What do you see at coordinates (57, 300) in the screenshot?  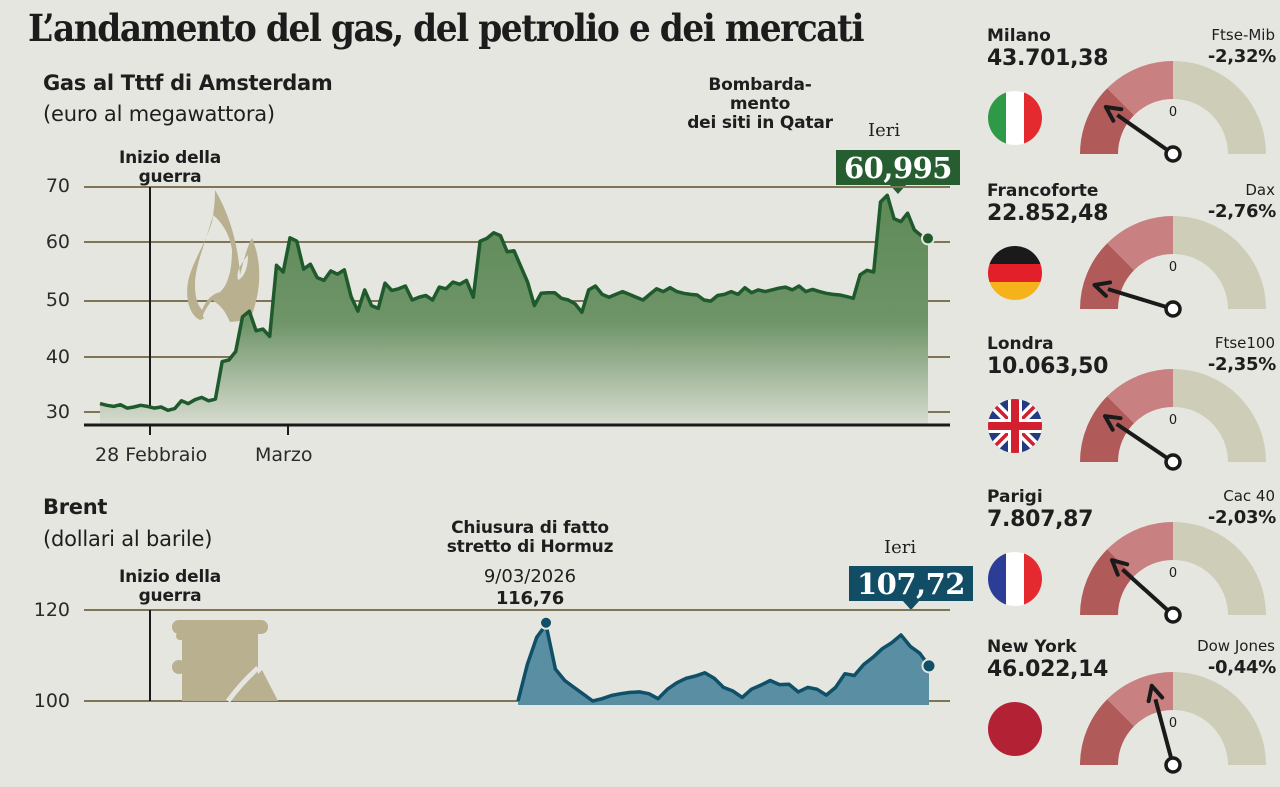 I see `gas-ytick: 50` at bounding box center [57, 300].